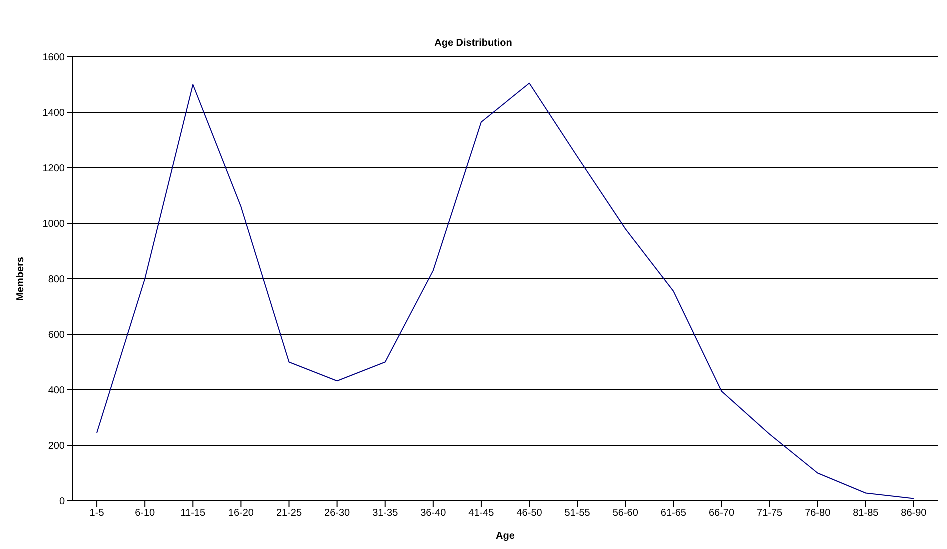 Image resolution: width=947 pixels, height=549 pixels. I want to click on y-tick-label: 200, so click(57, 446).